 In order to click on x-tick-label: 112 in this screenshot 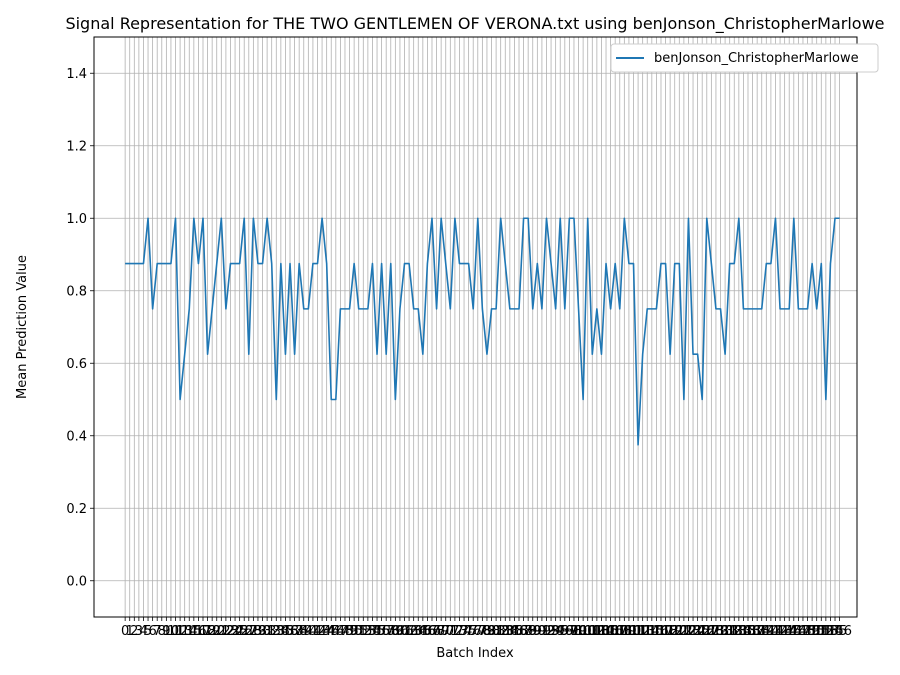, I will do `click(638, 631)`.